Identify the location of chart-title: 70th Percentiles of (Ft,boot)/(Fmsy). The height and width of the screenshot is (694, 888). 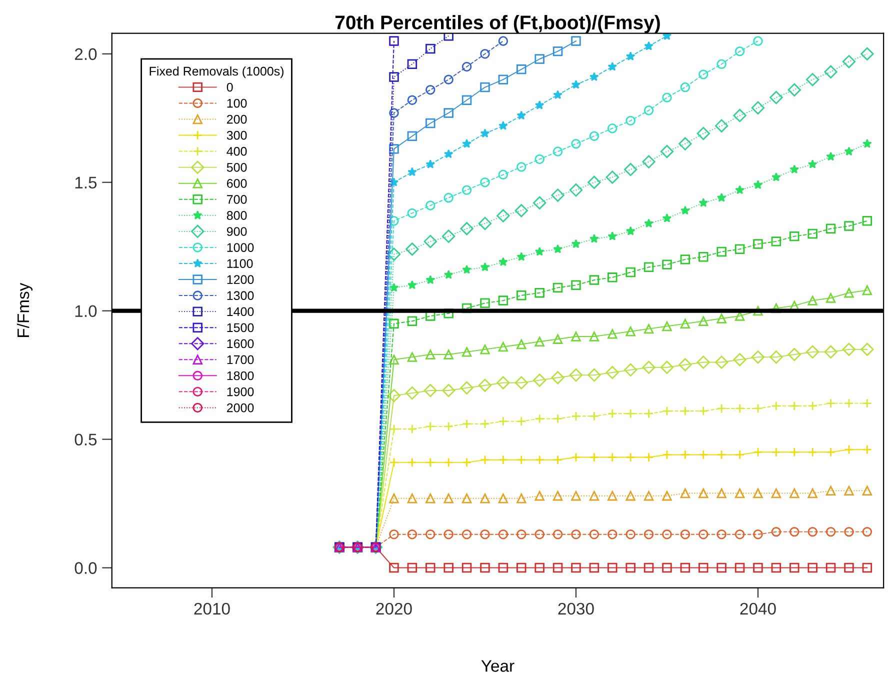
(497, 24).